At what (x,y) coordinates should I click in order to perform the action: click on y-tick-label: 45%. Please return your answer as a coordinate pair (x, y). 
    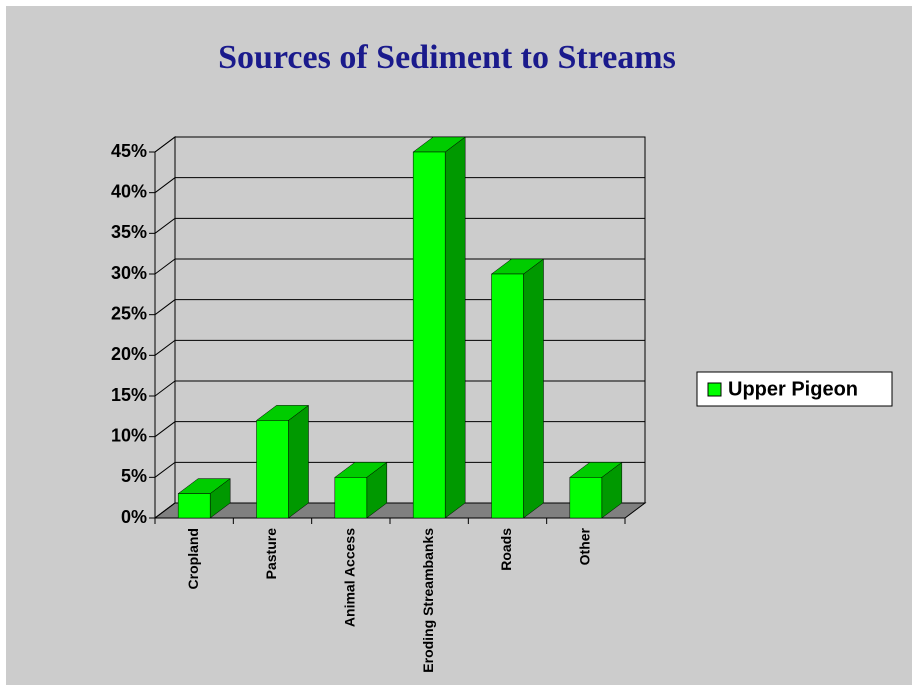
    Looking at the image, I should click on (129, 151).